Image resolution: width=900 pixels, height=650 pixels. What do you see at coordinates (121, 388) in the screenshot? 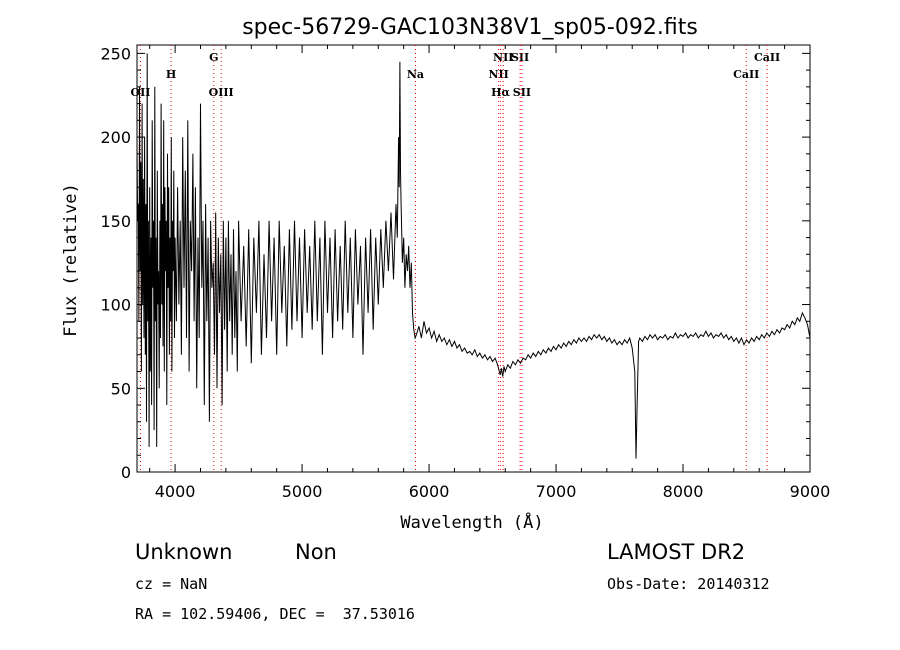
I see `y-tick-label: 50` at bounding box center [121, 388].